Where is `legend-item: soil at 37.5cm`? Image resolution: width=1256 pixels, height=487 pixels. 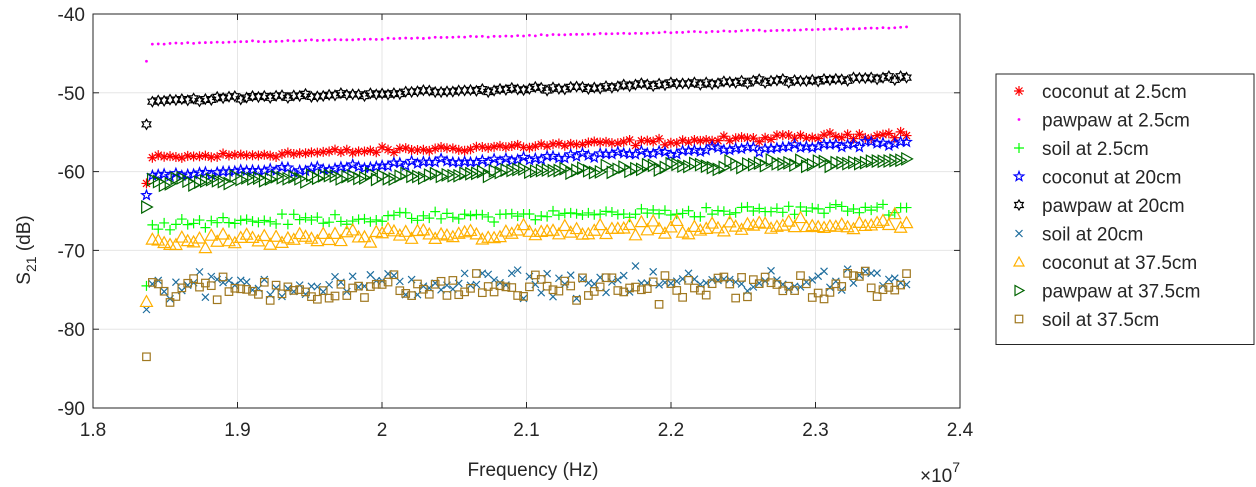 legend-item: soil at 37.5cm is located at coordinates (1086, 320).